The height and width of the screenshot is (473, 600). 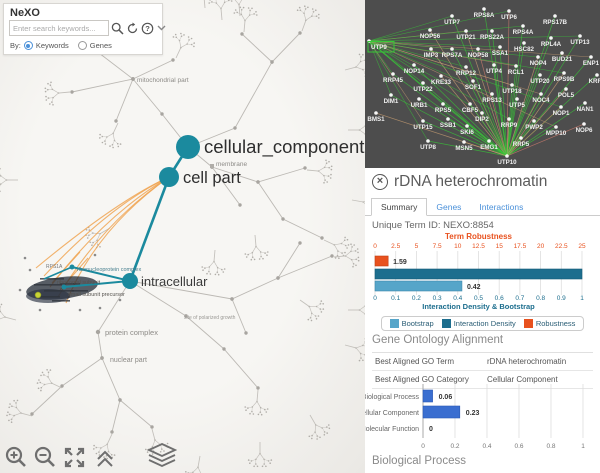 What do you see at coordinates (564, 79) in the screenshot?
I see `gene-label-rps9b: RPS9B` at bounding box center [564, 79].